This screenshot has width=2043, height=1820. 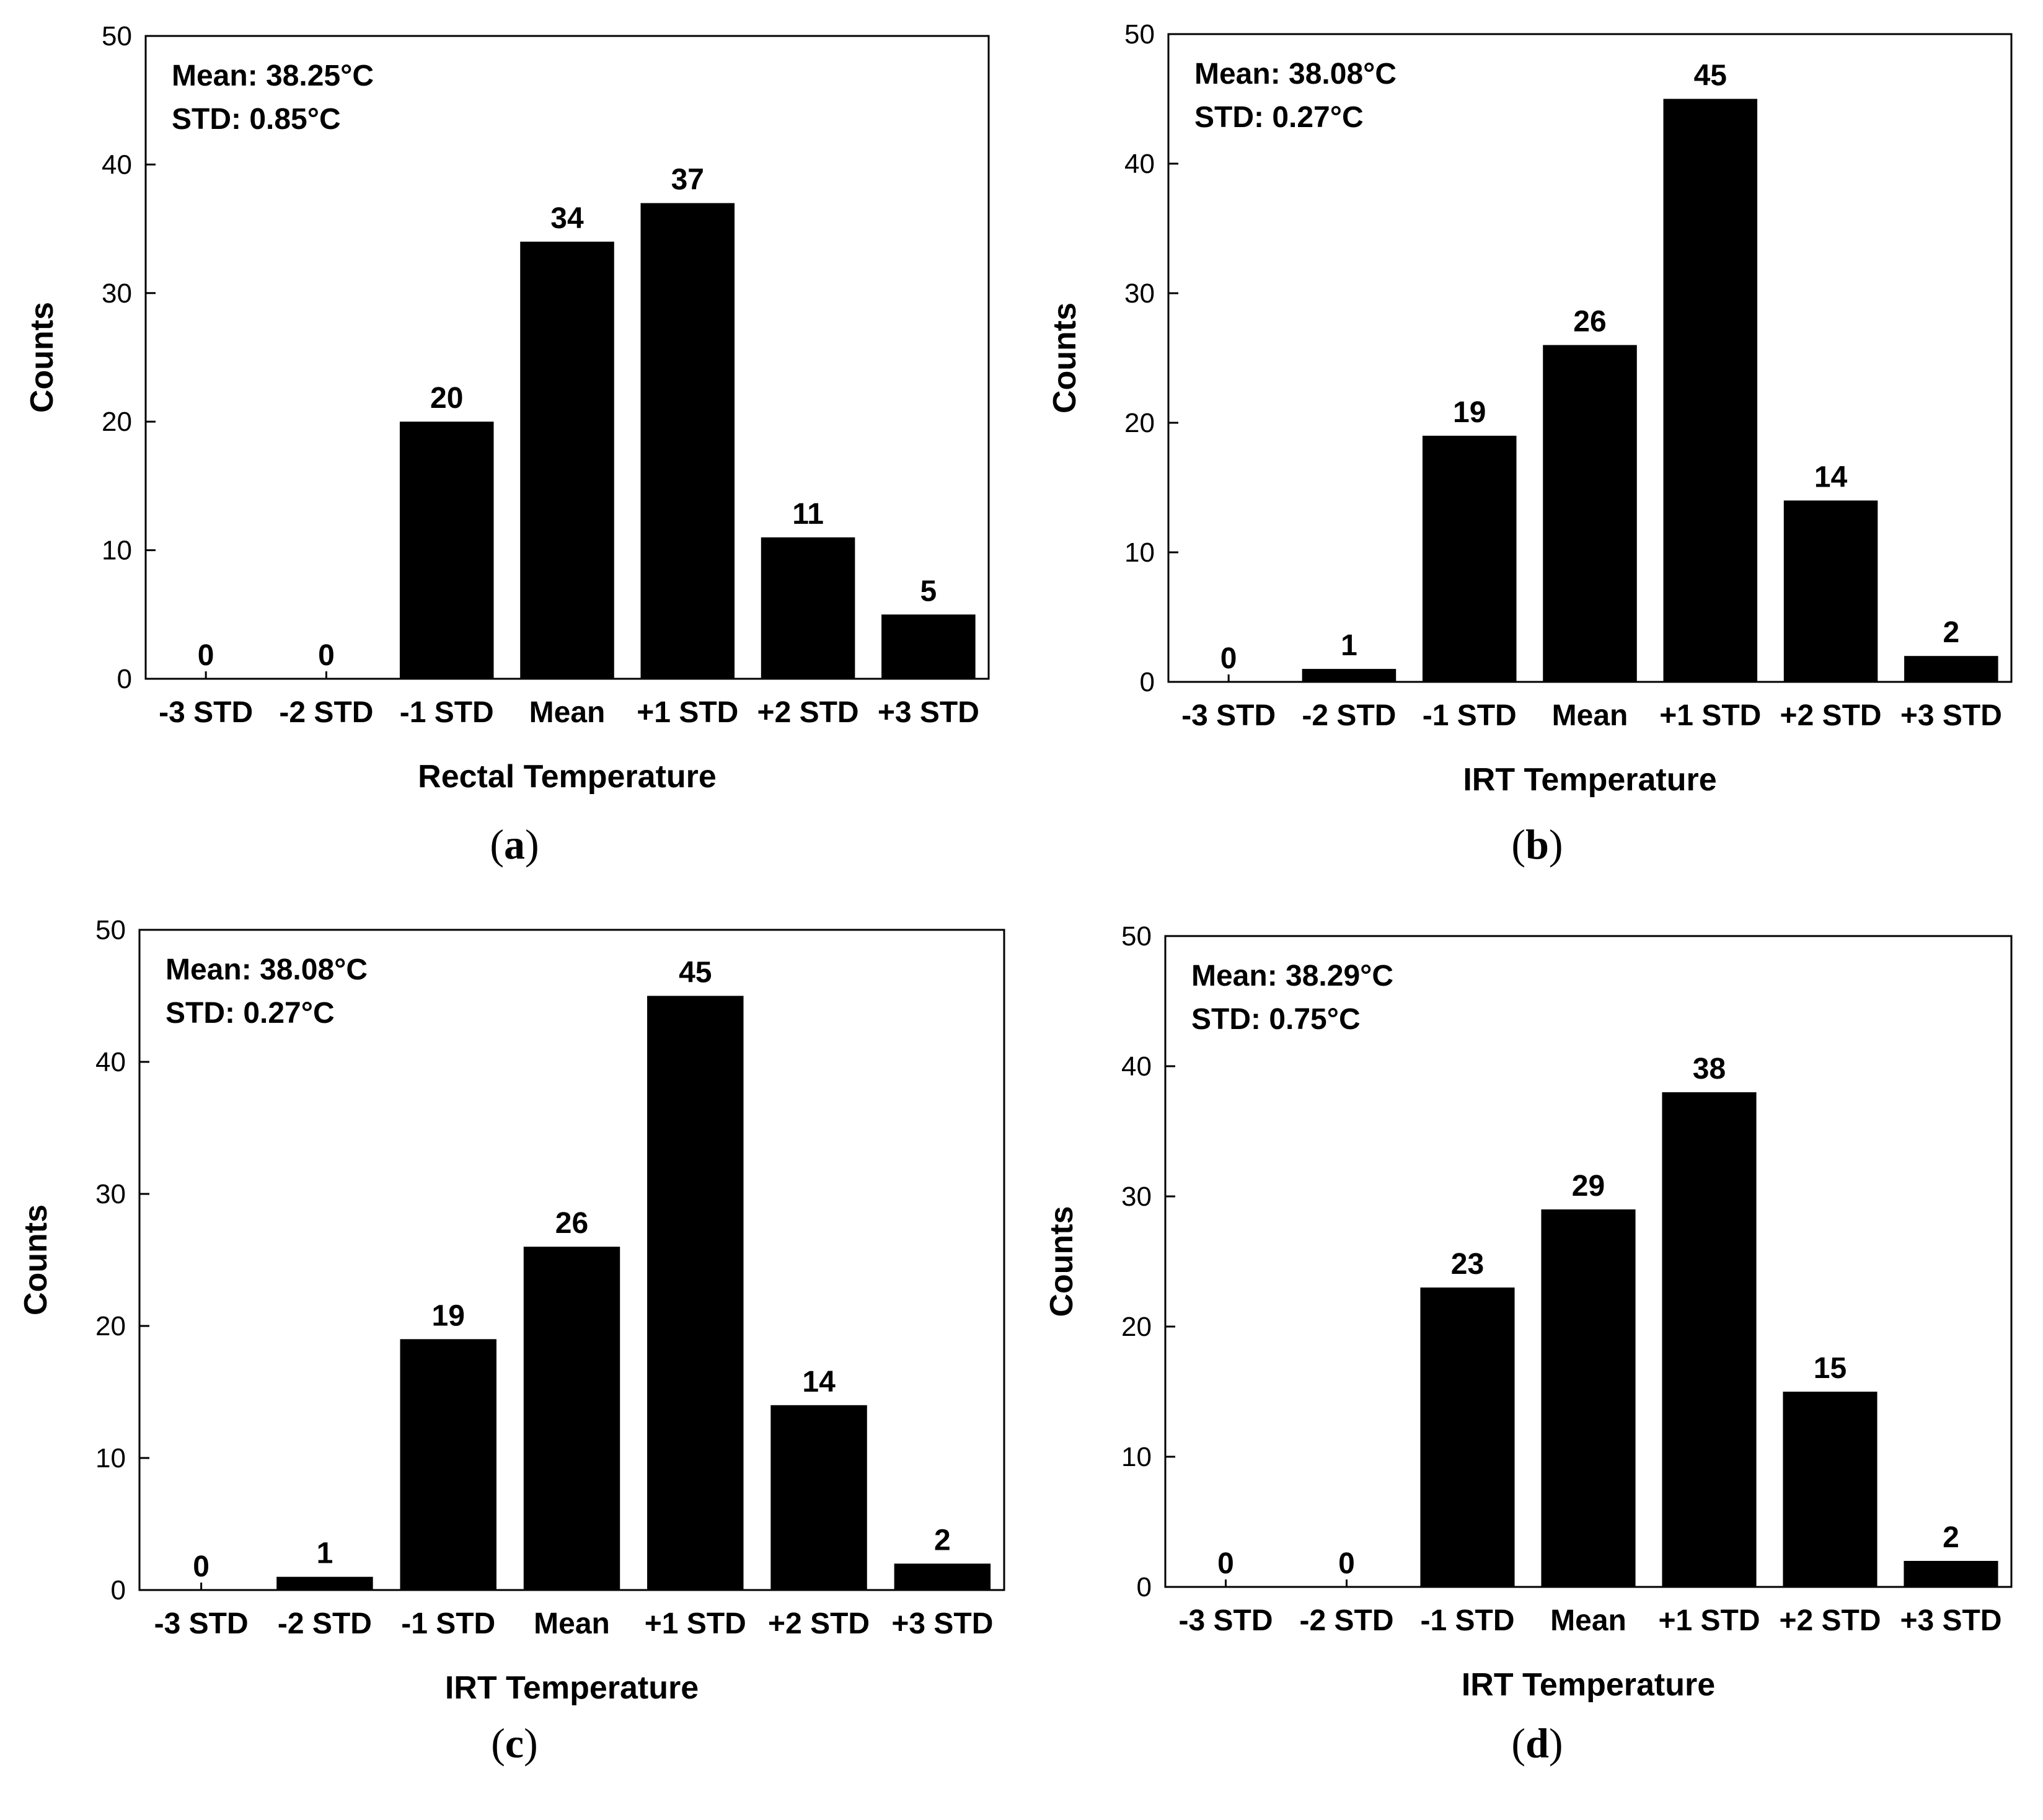 What do you see at coordinates (1709, 1069) in the screenshot?
I see `data-label: 38` at bounding box center [1709, 1069].